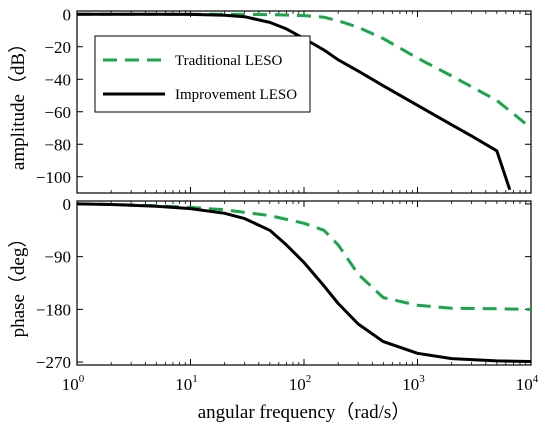 Image resolution: width=550 pixels, height=434 pixels. I want to click on x-tick-label-exponent: 1, so click(195, 379).